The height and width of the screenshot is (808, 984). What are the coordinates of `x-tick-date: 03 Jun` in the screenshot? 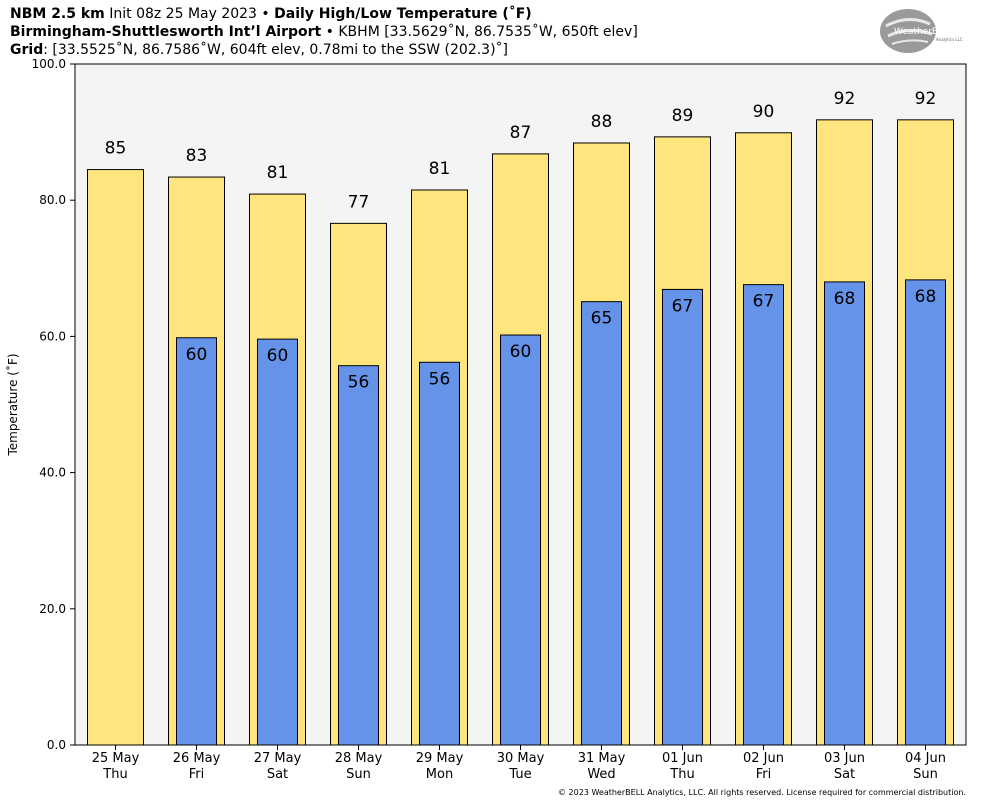 It's located at (844, 758).